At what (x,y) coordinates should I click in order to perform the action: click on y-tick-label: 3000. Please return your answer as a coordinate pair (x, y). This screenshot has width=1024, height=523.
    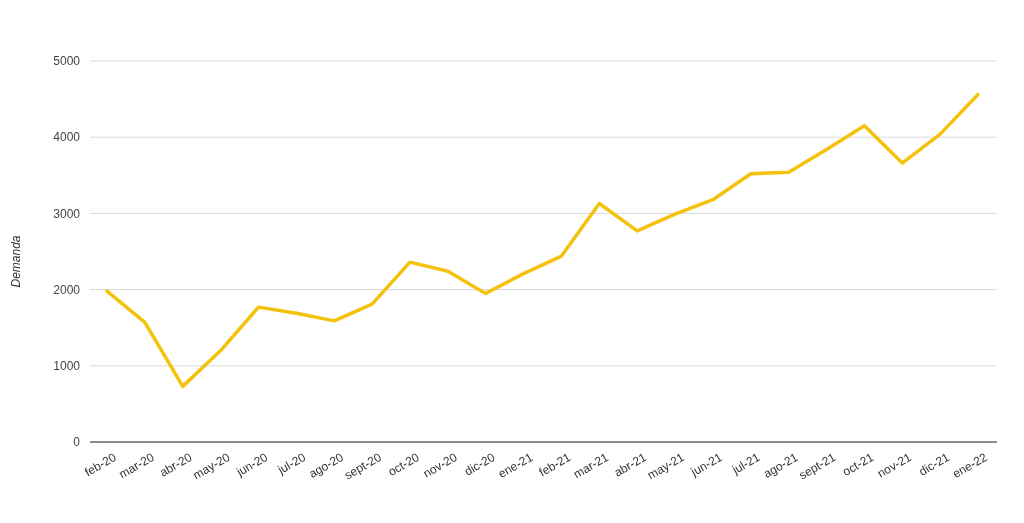
    Looking at the image, I should click on (67, 213).